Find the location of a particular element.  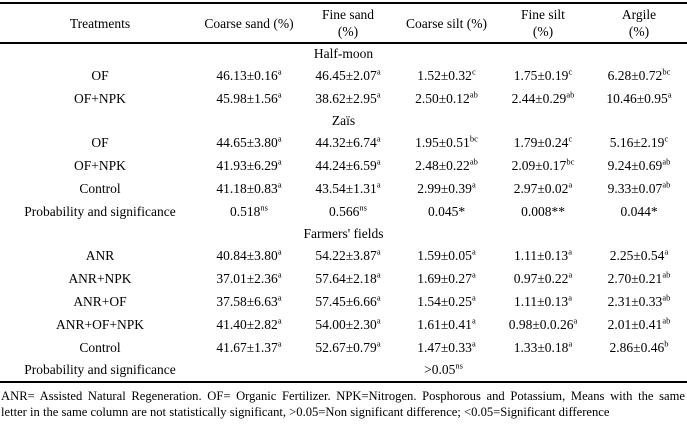

treatment-label: Control is located at coordinates (100, 347).